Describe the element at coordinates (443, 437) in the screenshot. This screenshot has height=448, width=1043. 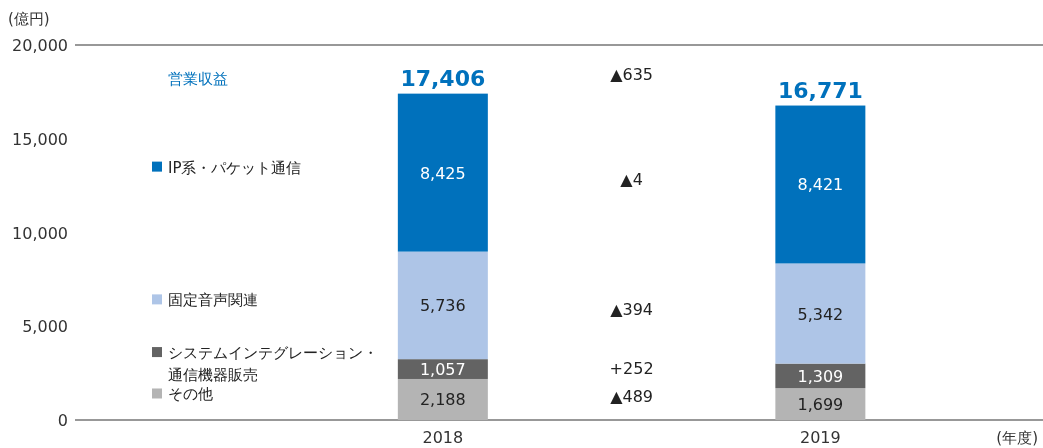
I see `x-tick-label: 2018` at that location.